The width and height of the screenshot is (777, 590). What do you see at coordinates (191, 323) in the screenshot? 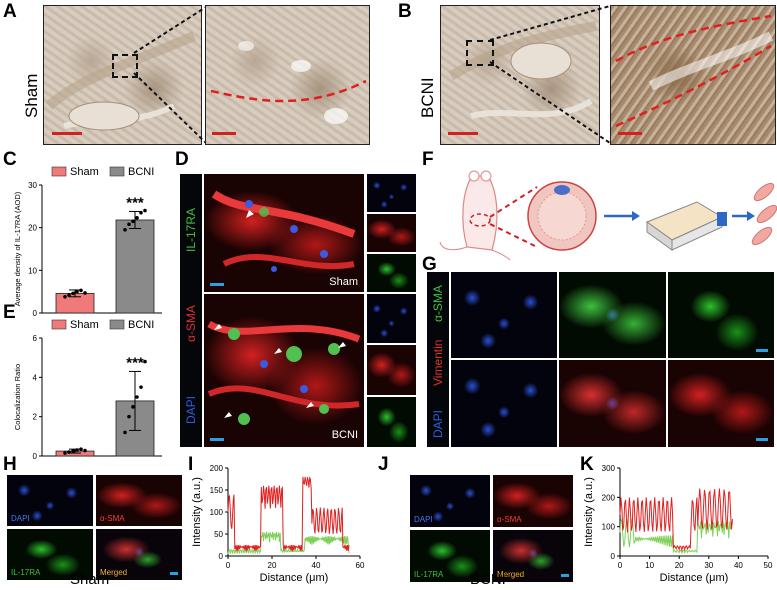
I see `asma-label: α-SMA` at bounding box center [191, 323].